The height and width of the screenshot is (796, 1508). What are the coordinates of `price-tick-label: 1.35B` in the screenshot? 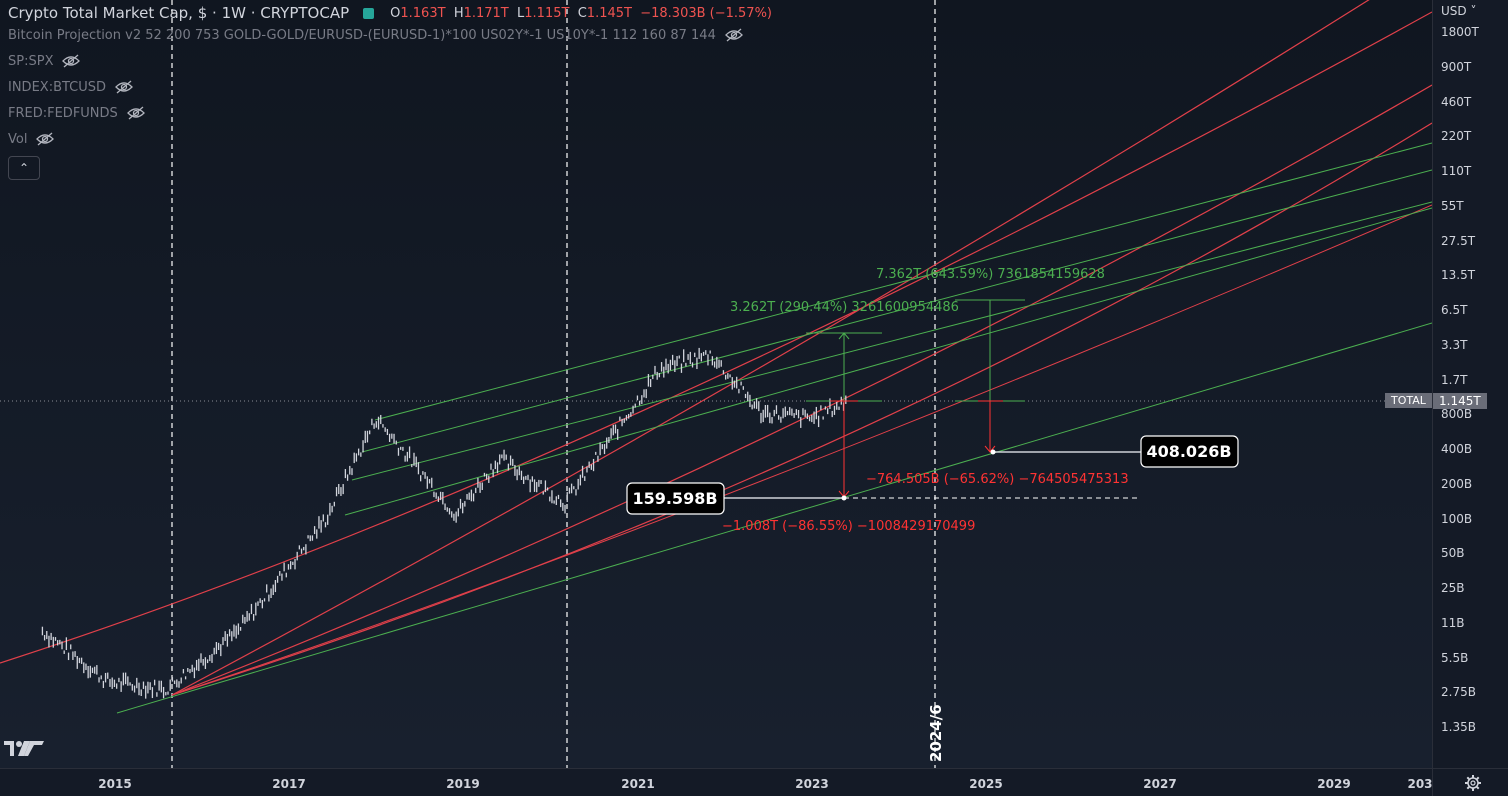 It's located at (1458, 727).